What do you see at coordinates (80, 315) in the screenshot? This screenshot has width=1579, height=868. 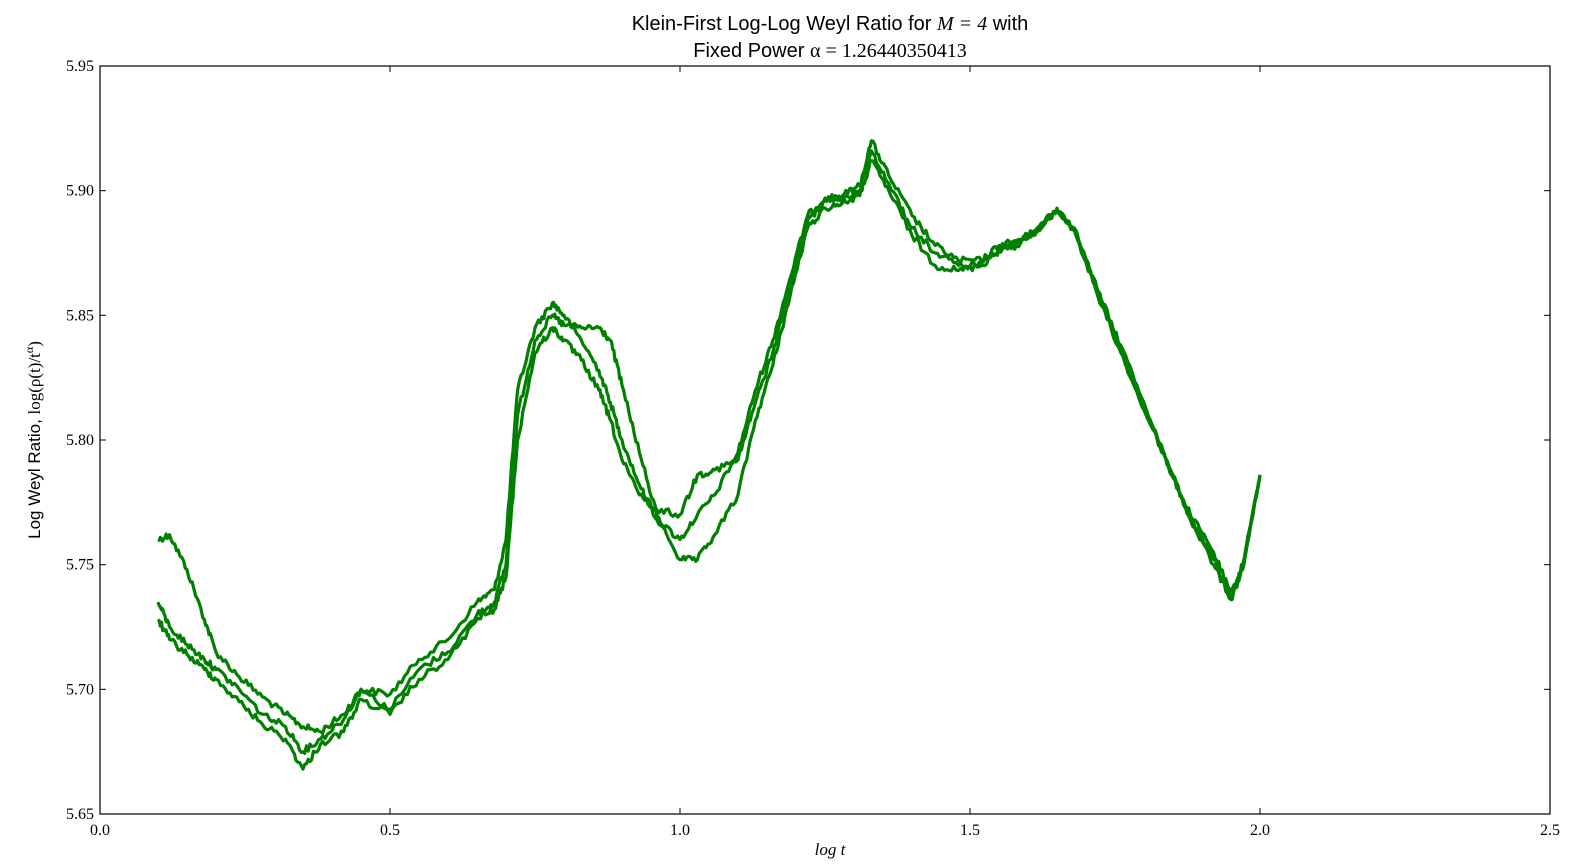 I see `y-tick-label: 5.85` at bounding box center [80, 315].